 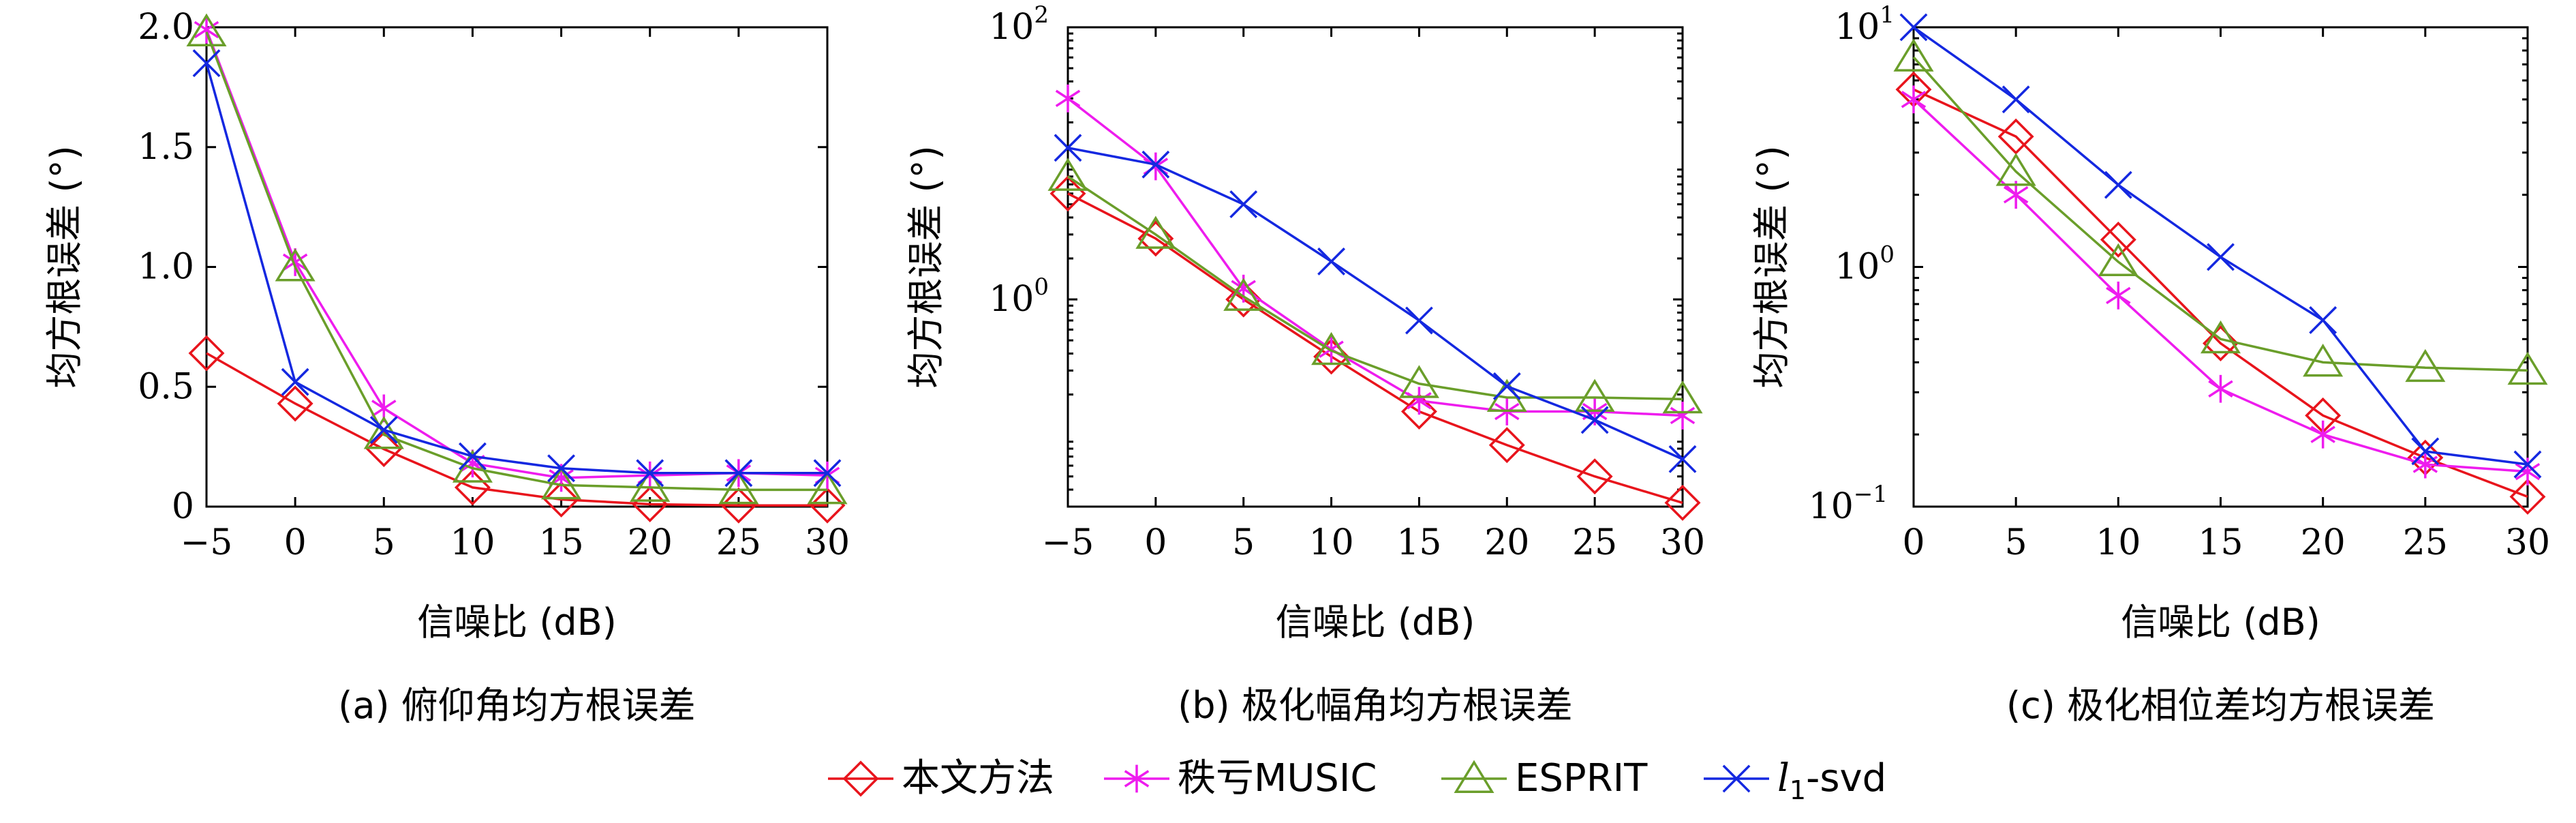 I want to click on legend-entry: ESPRIT, so click(x=1544, y=778).